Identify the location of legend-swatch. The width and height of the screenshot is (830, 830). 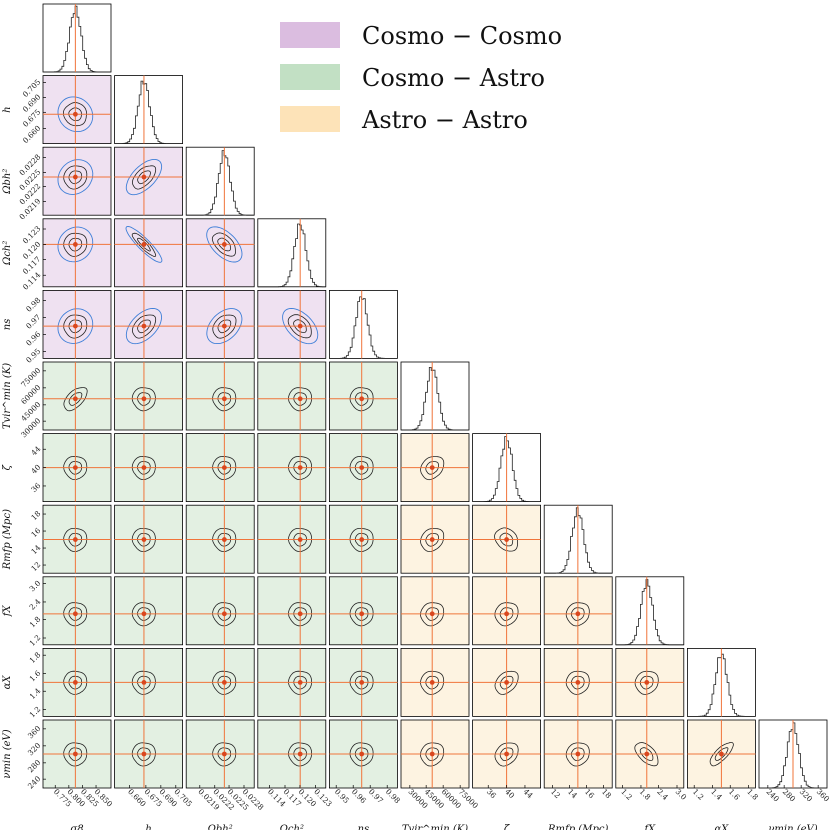
(310, 77).